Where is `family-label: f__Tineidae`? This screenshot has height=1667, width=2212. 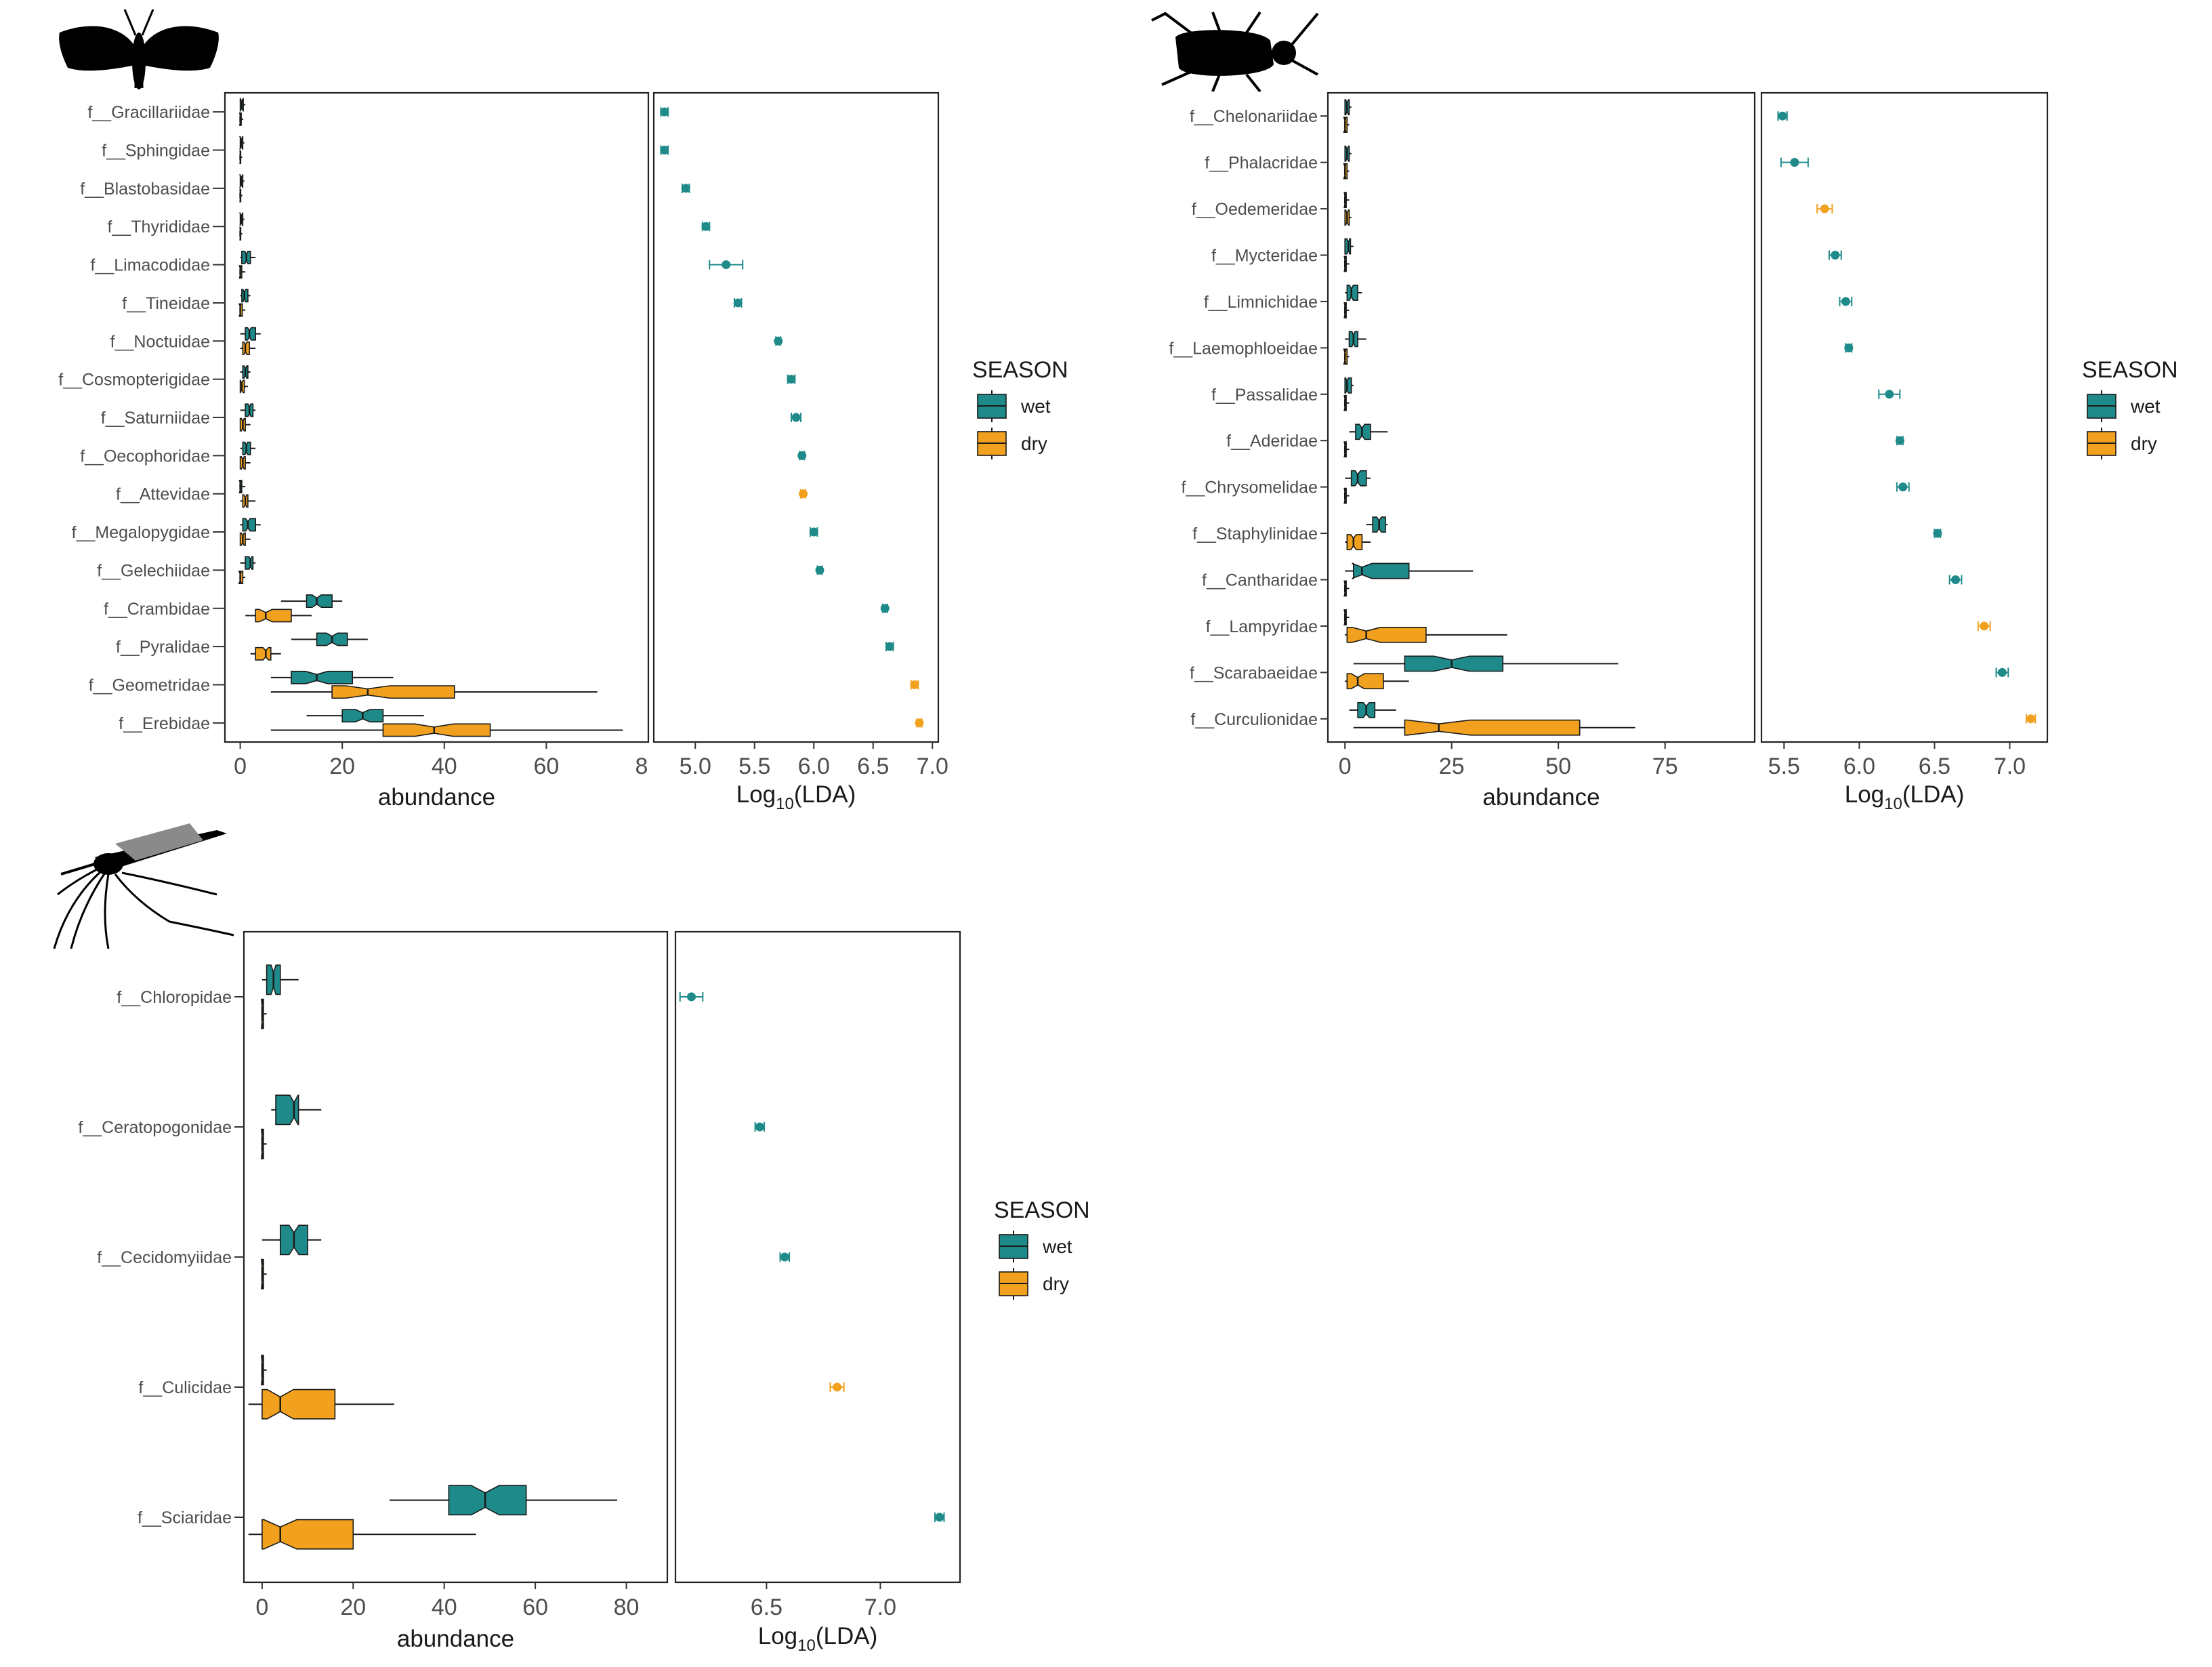 family-label: f__Tineidae is located at coordinates (166, 303).